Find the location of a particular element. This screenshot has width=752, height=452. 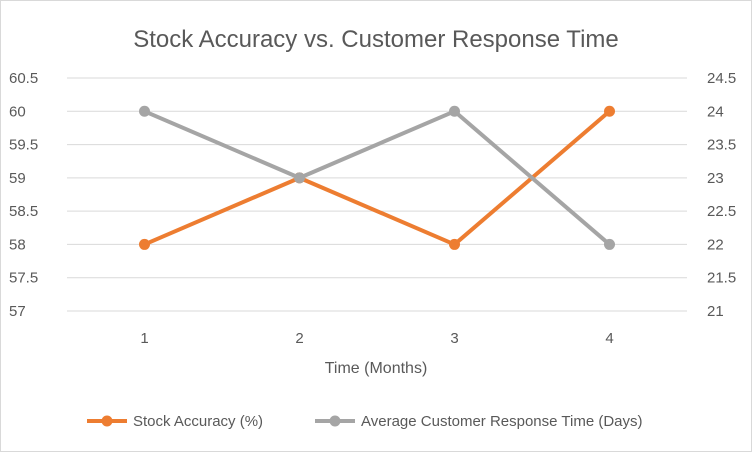

left-tick-label: 60 is located at coordinates (17, 111).